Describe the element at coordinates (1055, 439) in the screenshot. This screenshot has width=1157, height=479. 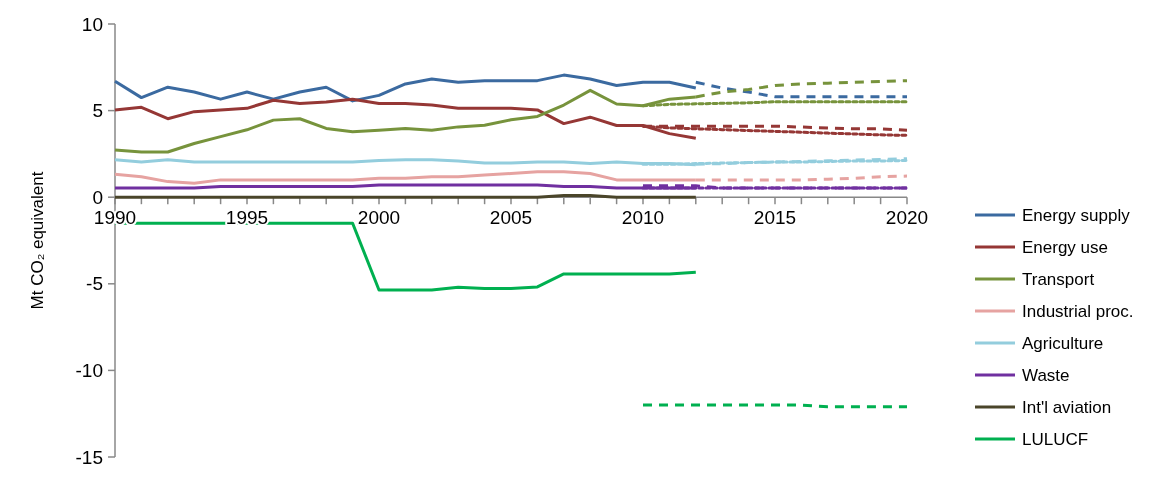
I see `legend-label: LULUCF` at that location.